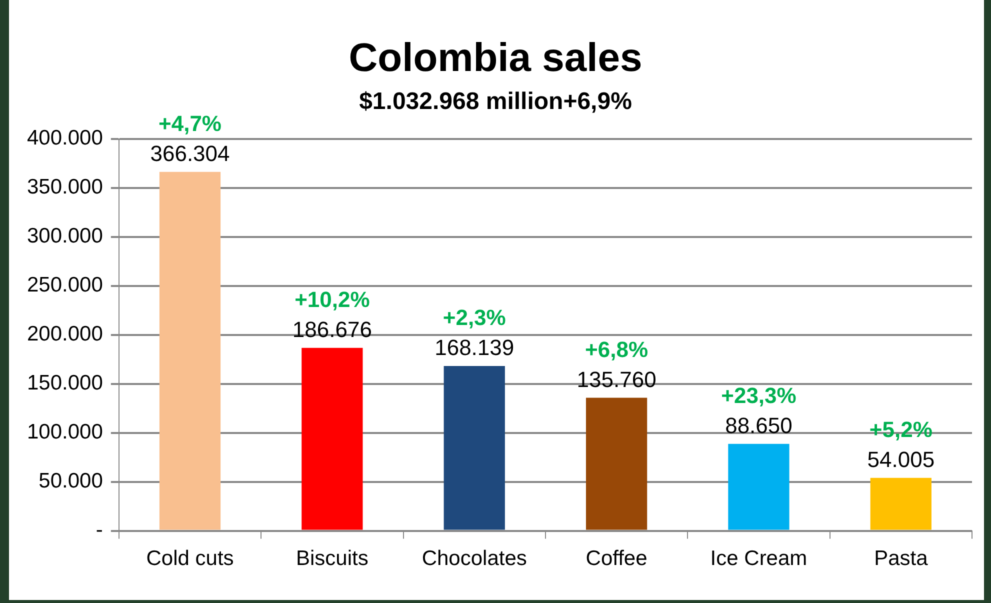 Image resolution: width=991 pixels, height=603 pixels. Describe the element at coordinates (474, 558) in the screenshot. I see `x-tick-label: Chocolates` at that location.